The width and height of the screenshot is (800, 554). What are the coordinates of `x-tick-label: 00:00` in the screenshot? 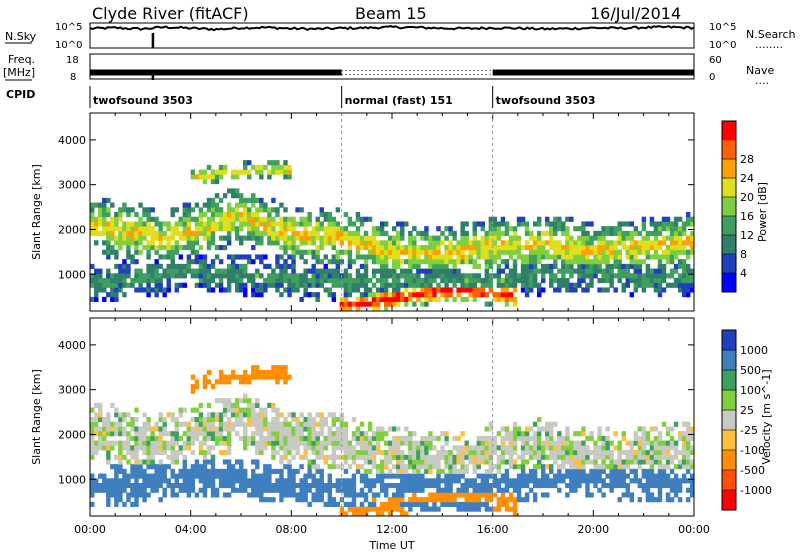 It's located at (694, 529).